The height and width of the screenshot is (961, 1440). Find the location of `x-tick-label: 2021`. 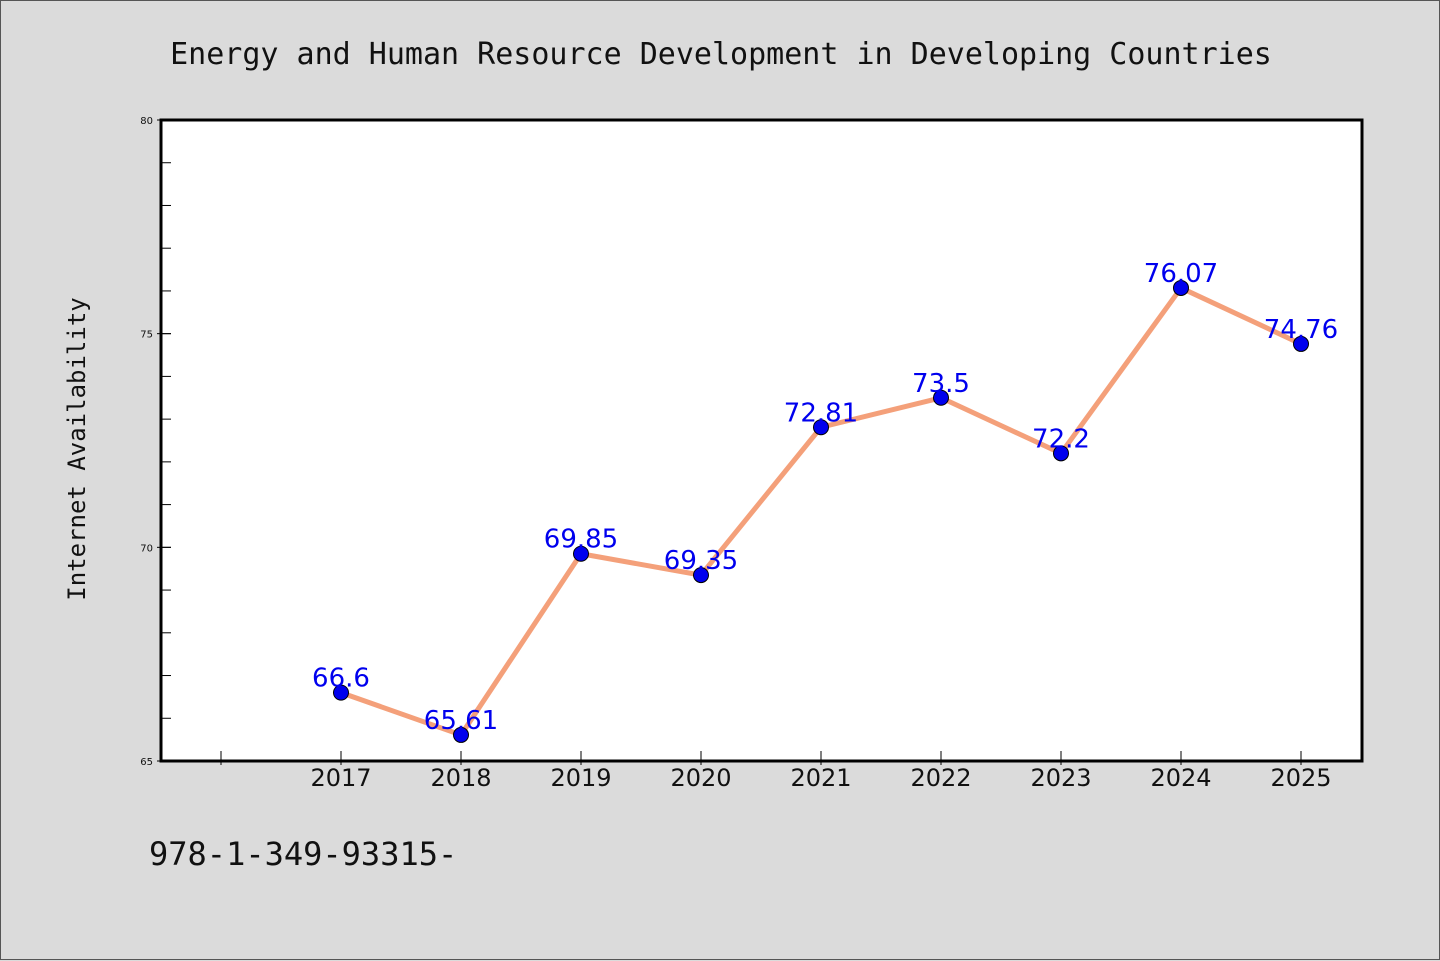

x-tick-label: 2021 is located at coordinates (820, 778).